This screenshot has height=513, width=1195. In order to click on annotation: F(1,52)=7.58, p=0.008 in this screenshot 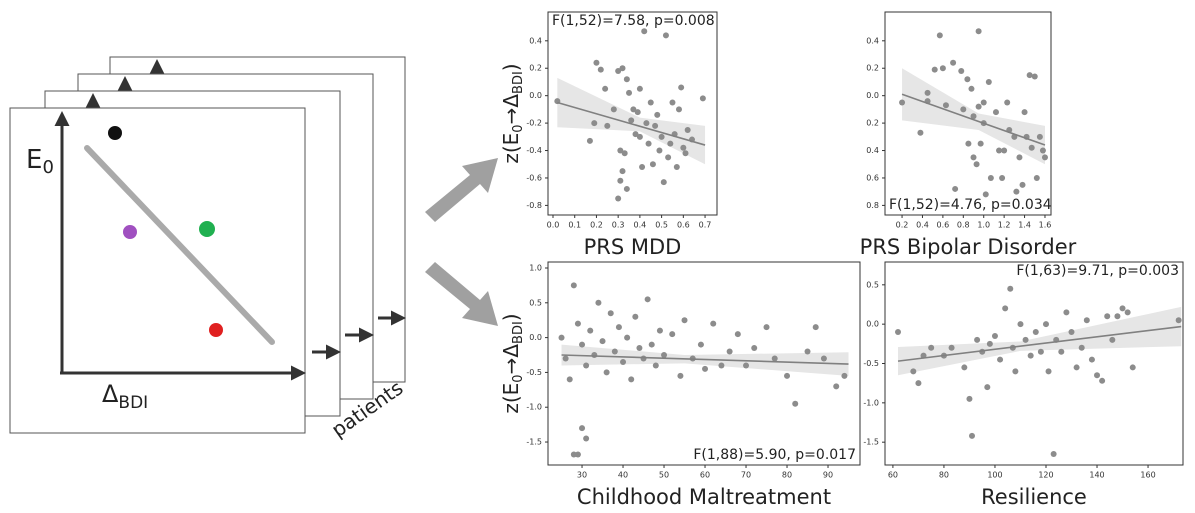, I will do `click(633, 21)`.